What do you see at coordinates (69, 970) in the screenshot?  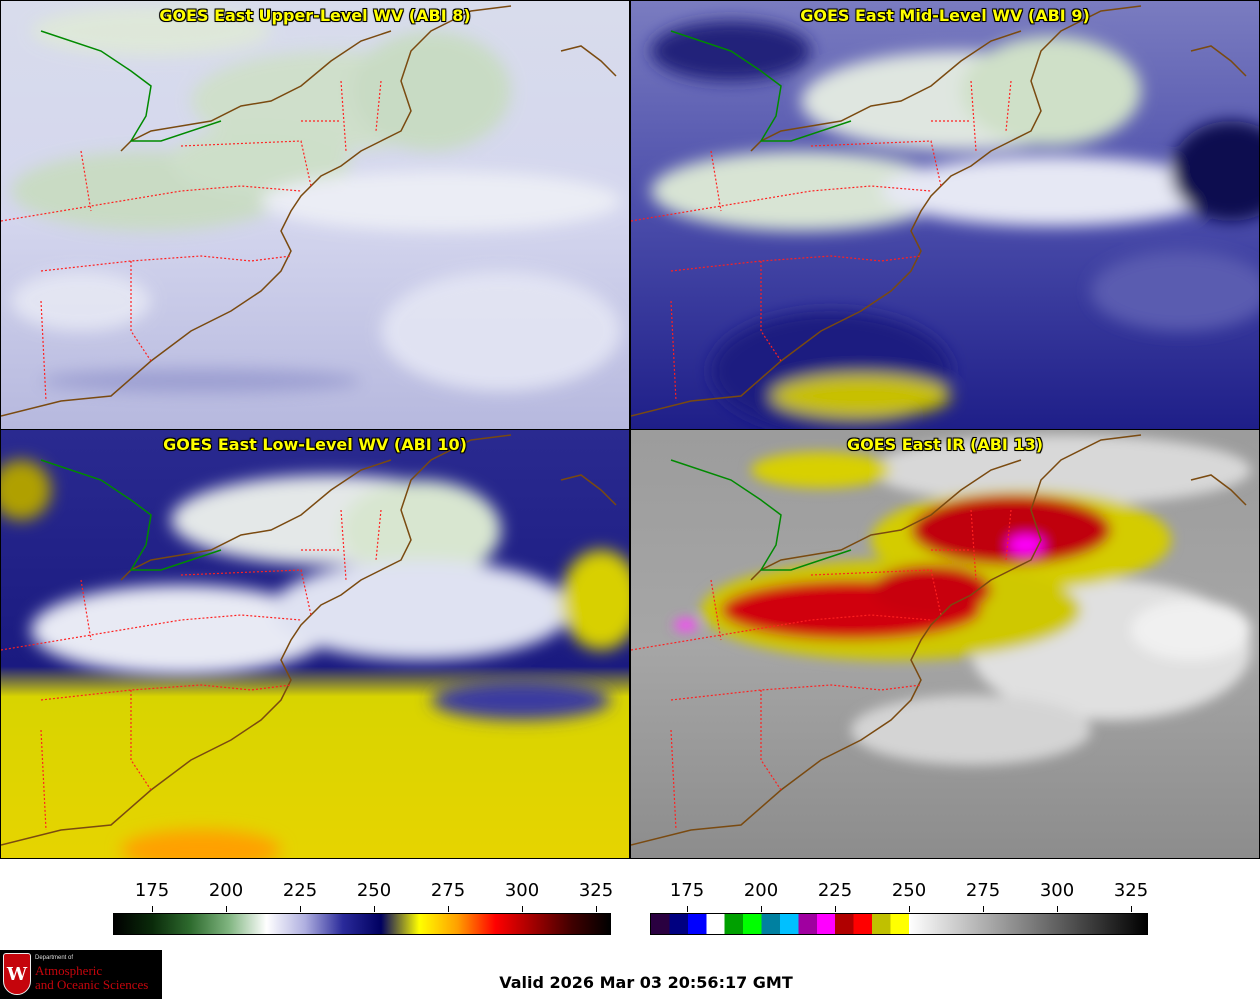 I see `logo-line1: Atmospheric` at bounding box center [69, 970].